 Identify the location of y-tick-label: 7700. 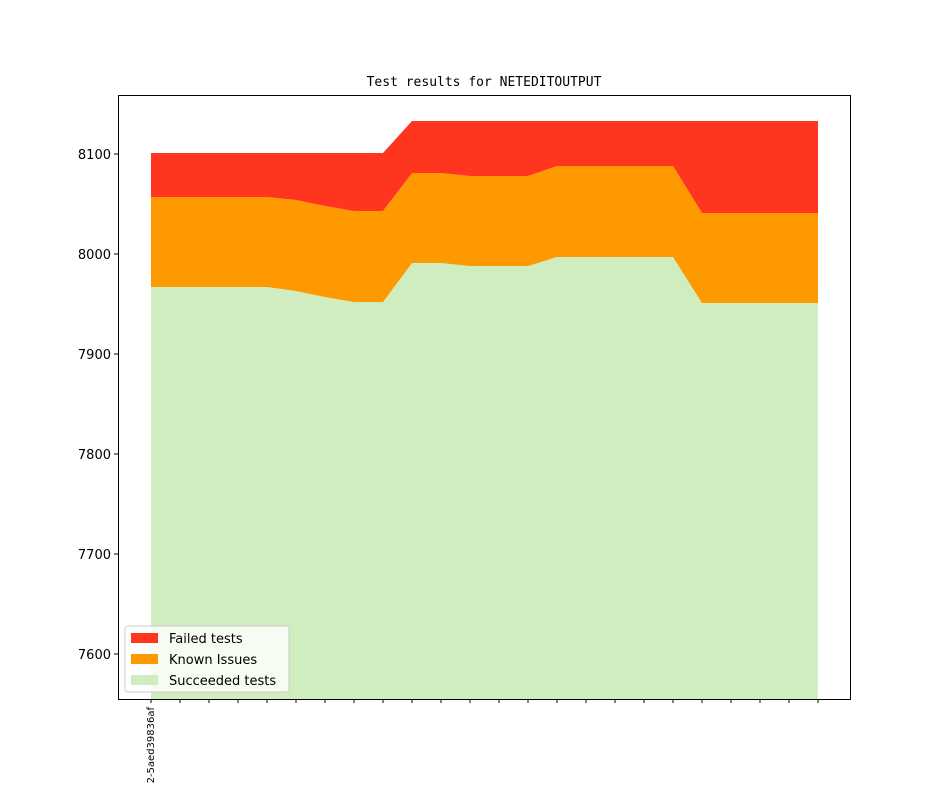
(94, 555).